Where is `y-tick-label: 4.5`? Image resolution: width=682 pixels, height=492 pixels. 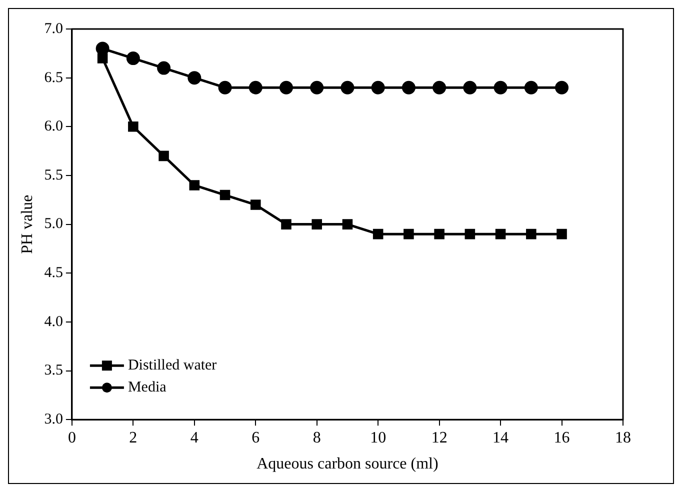
y-tick-label: 4.5 is located at coordinates (53, 273).